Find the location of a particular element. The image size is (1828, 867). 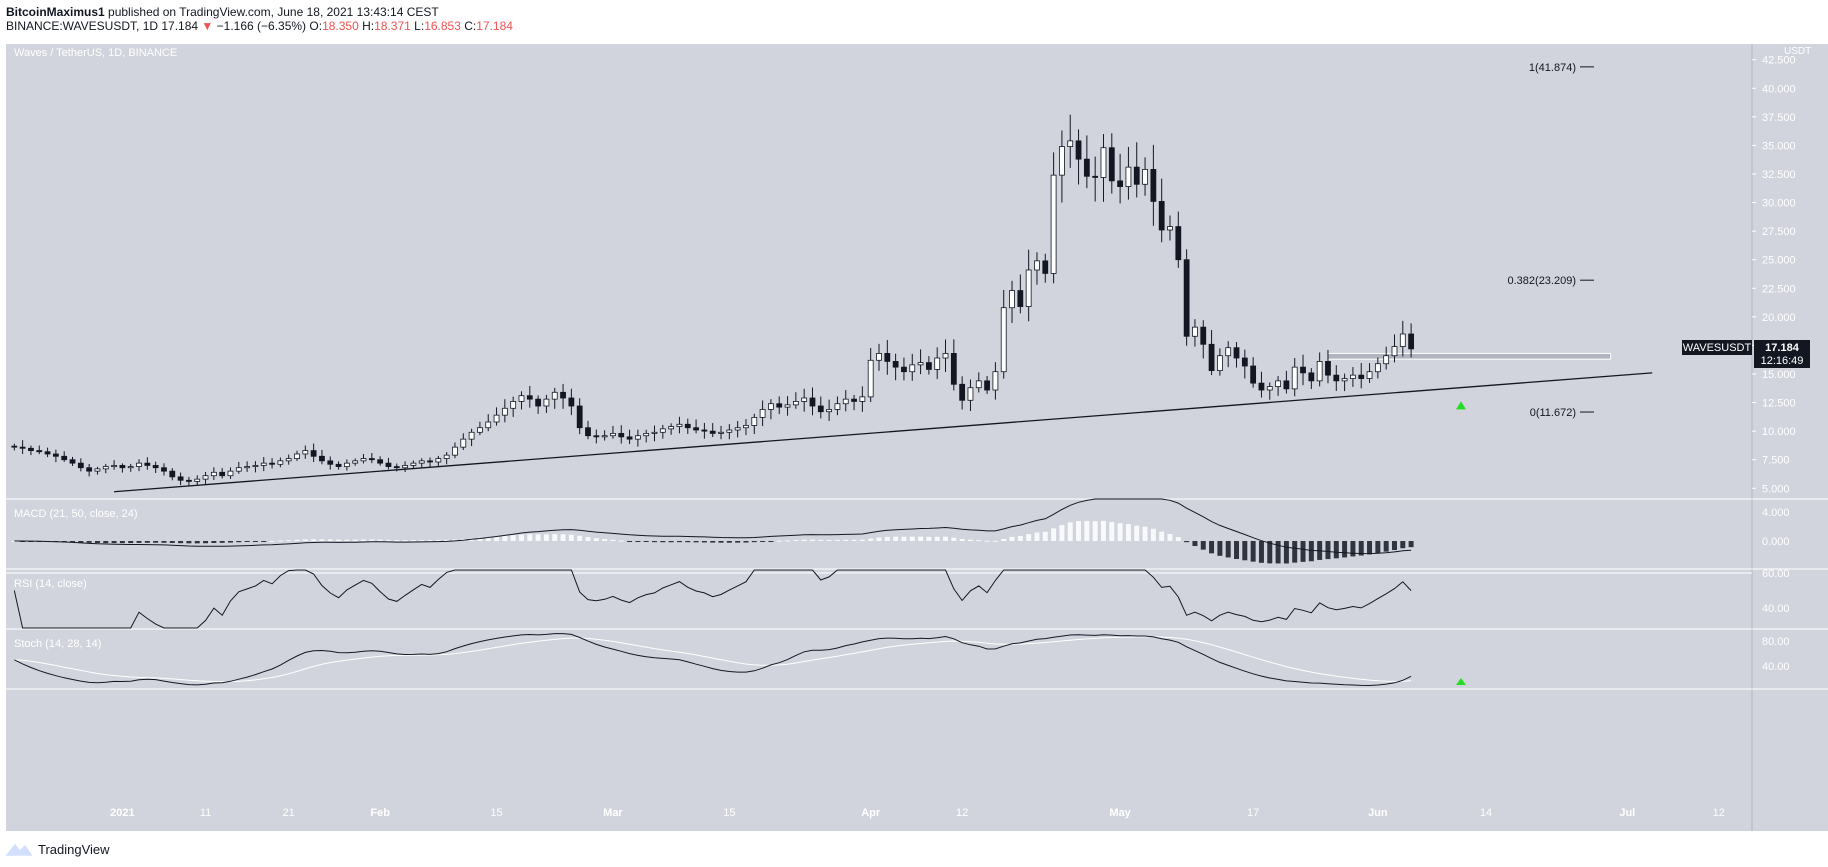

stoch-k-line is located at coordinates (713, 660).